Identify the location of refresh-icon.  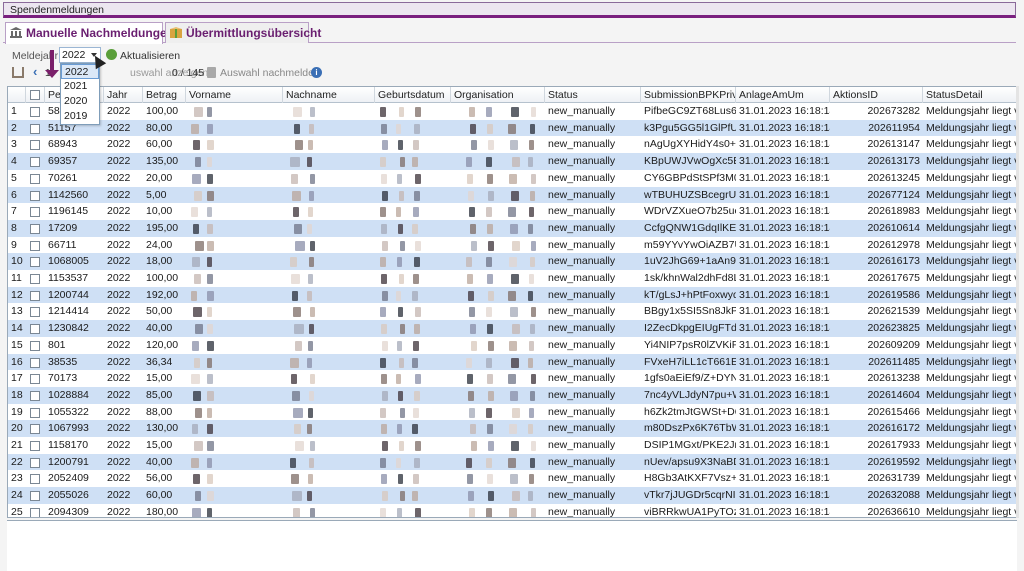
(111, 54).